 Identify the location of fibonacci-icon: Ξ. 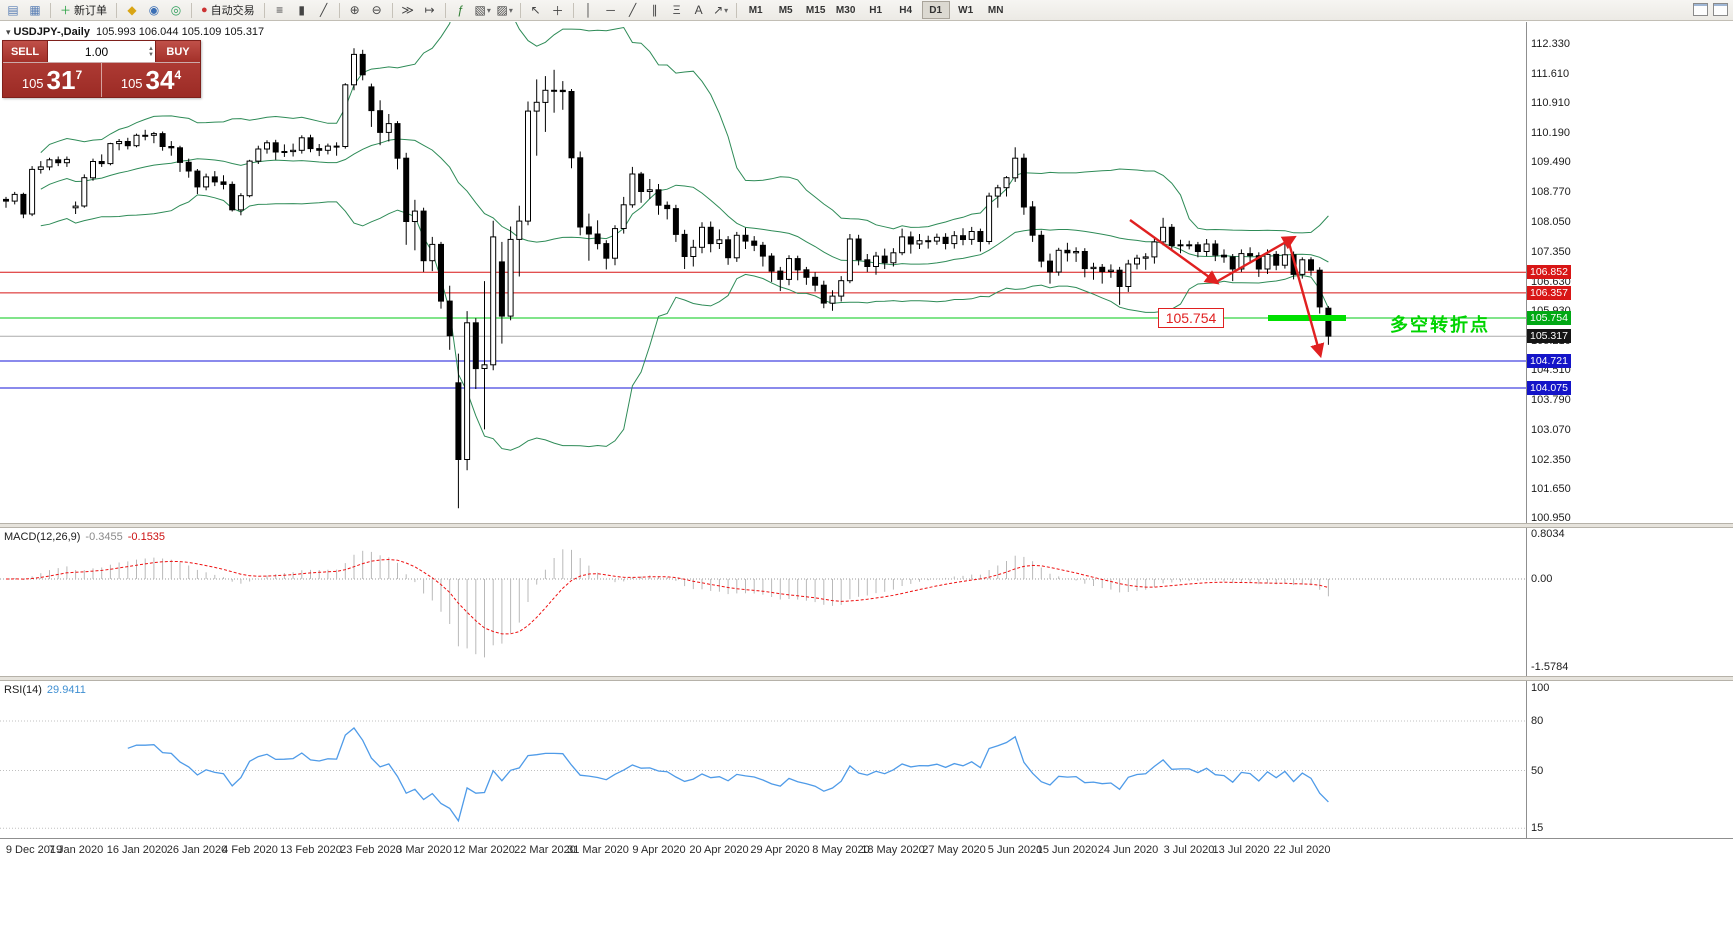
(677, 10).